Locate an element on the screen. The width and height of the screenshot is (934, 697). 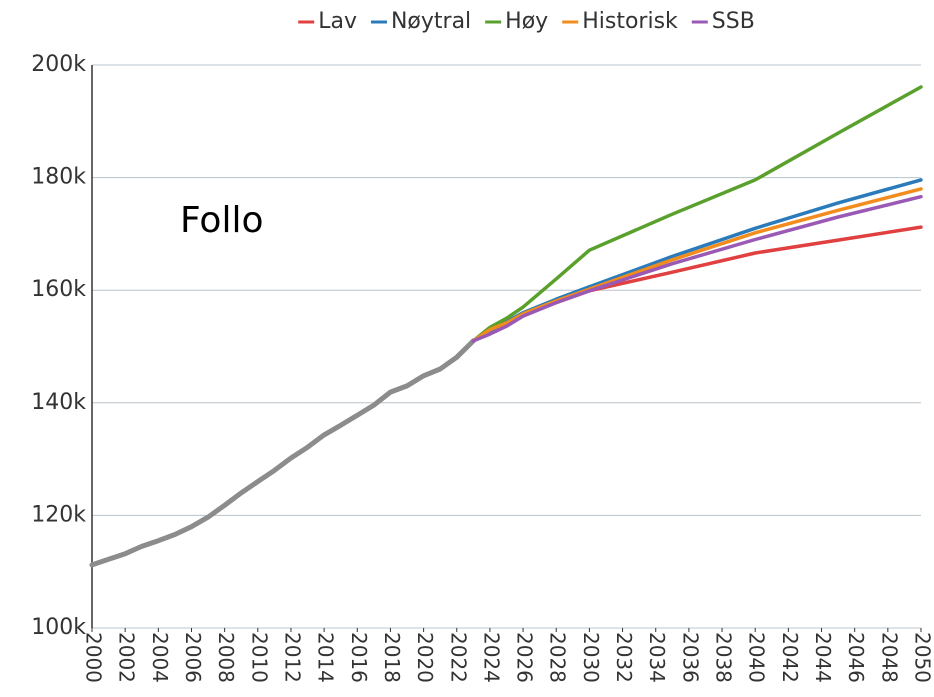
x-tick-label: 2006 is located at coordinates (193, 657).